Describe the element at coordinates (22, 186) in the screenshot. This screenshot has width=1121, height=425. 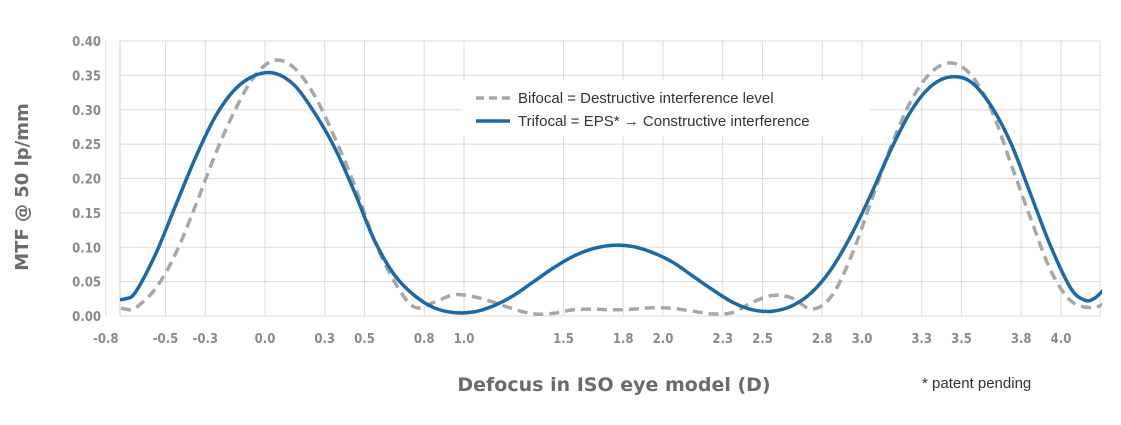
I see `y-axis-title: MTF @ 50 lp/mm` at that location.